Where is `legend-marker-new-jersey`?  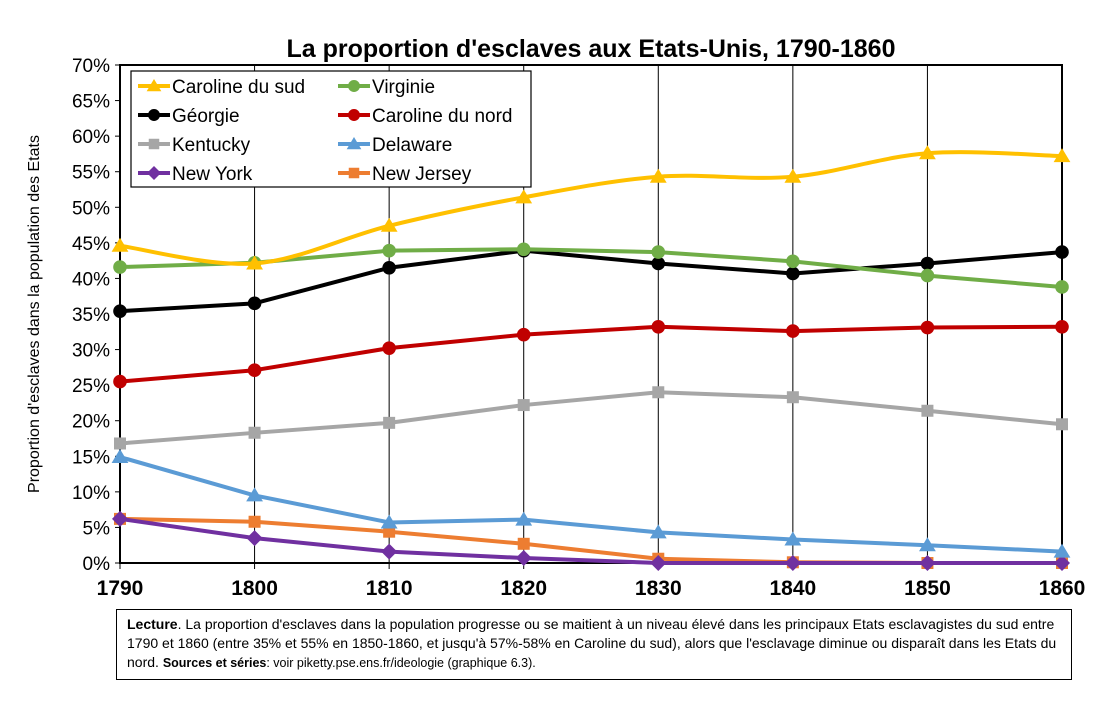 legend-marker-new-jersey is located at coordinates (354, 173).